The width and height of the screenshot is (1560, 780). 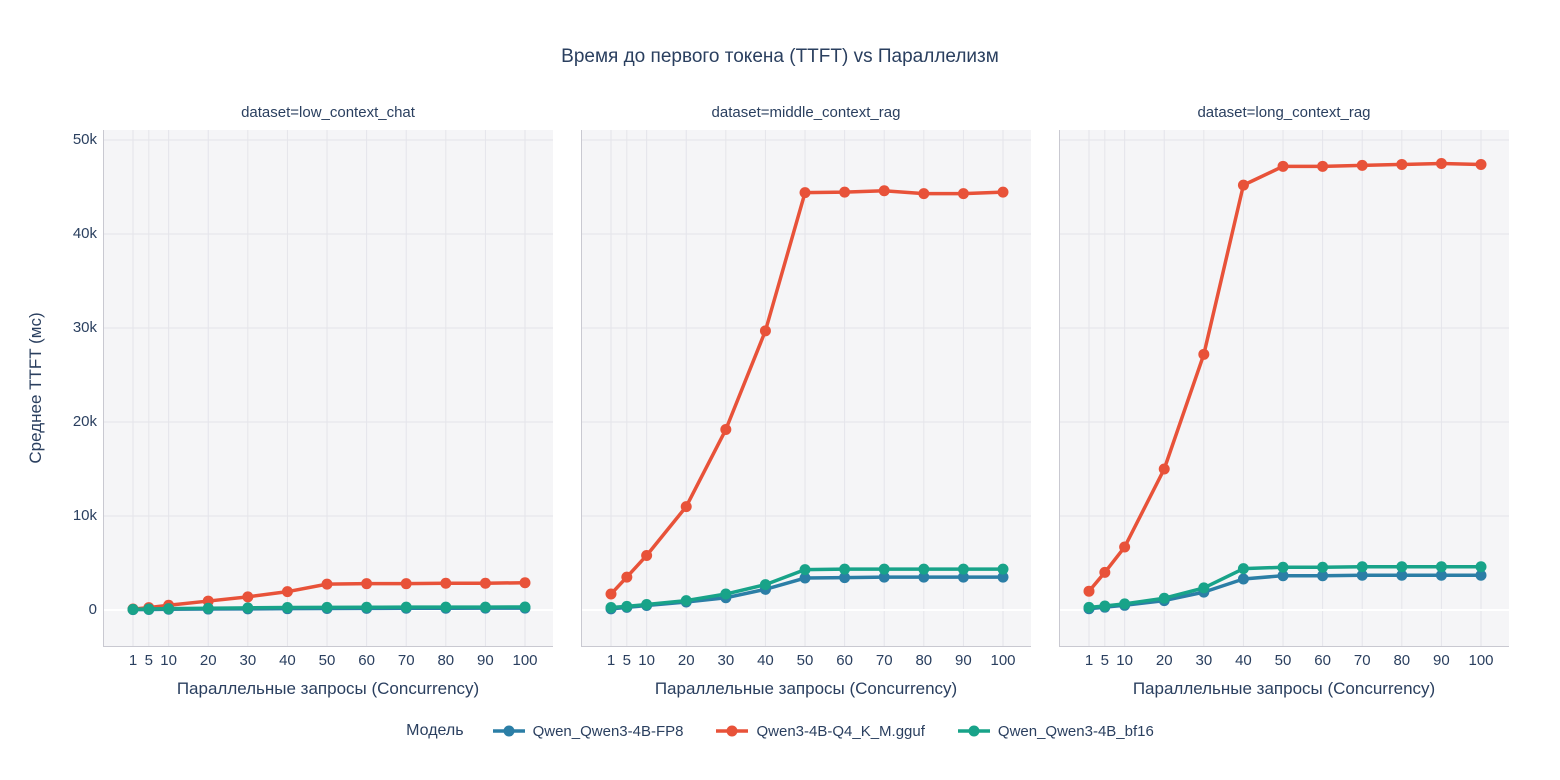 I want to click on y-tick-label: 50k, so click(x=84, y=139).